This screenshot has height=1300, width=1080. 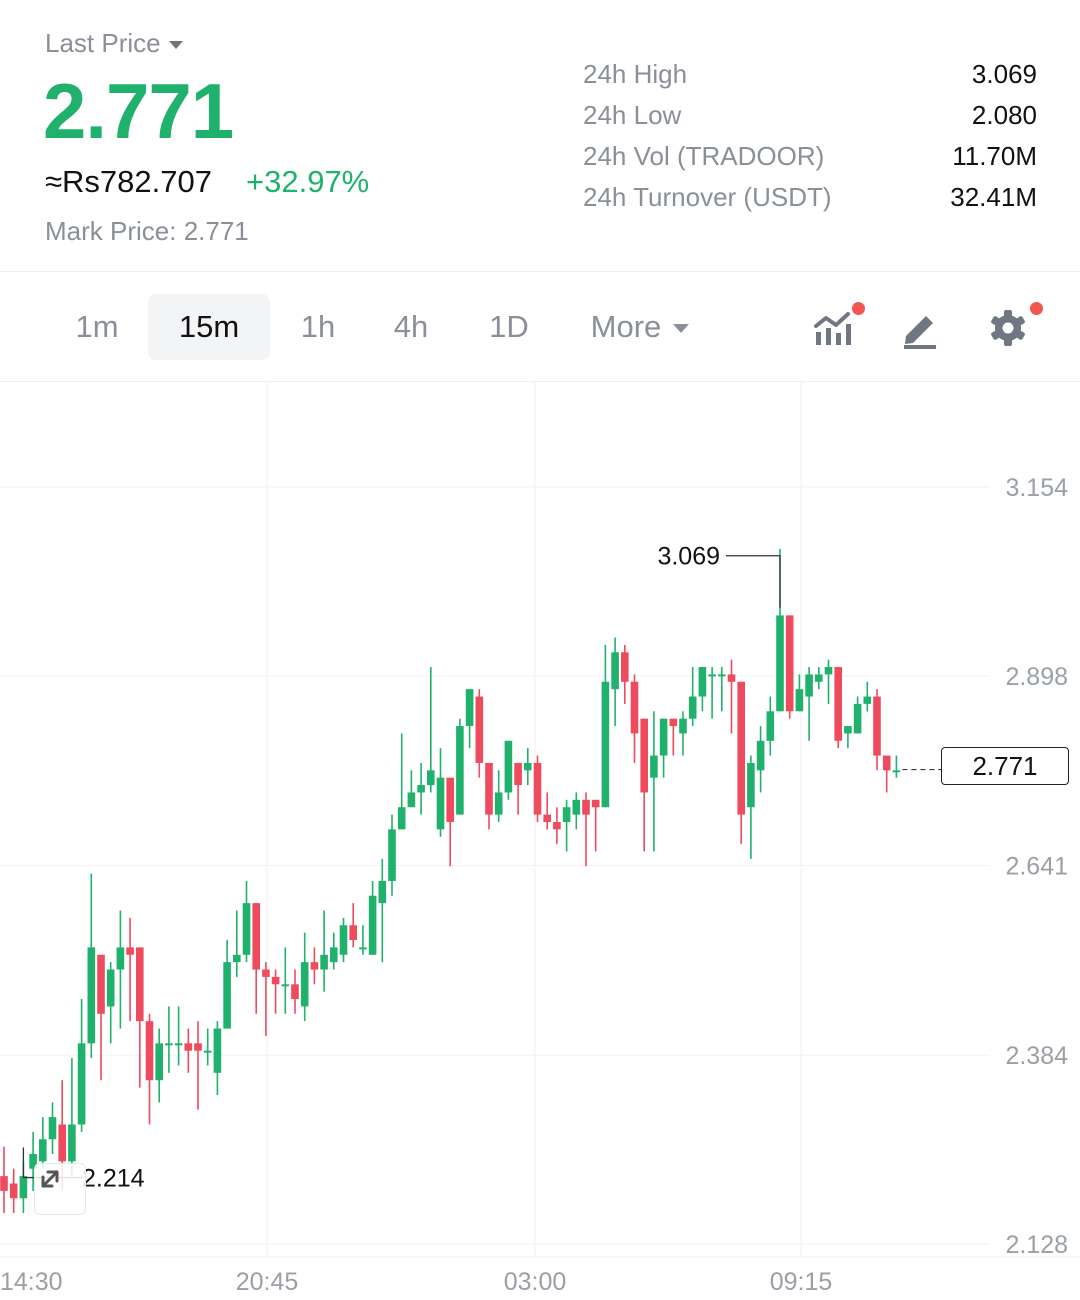 What do you see at coordinates (97, 326) in the screenshot?
I see `tab-1m: 1m` at bounding box center [97, 326].